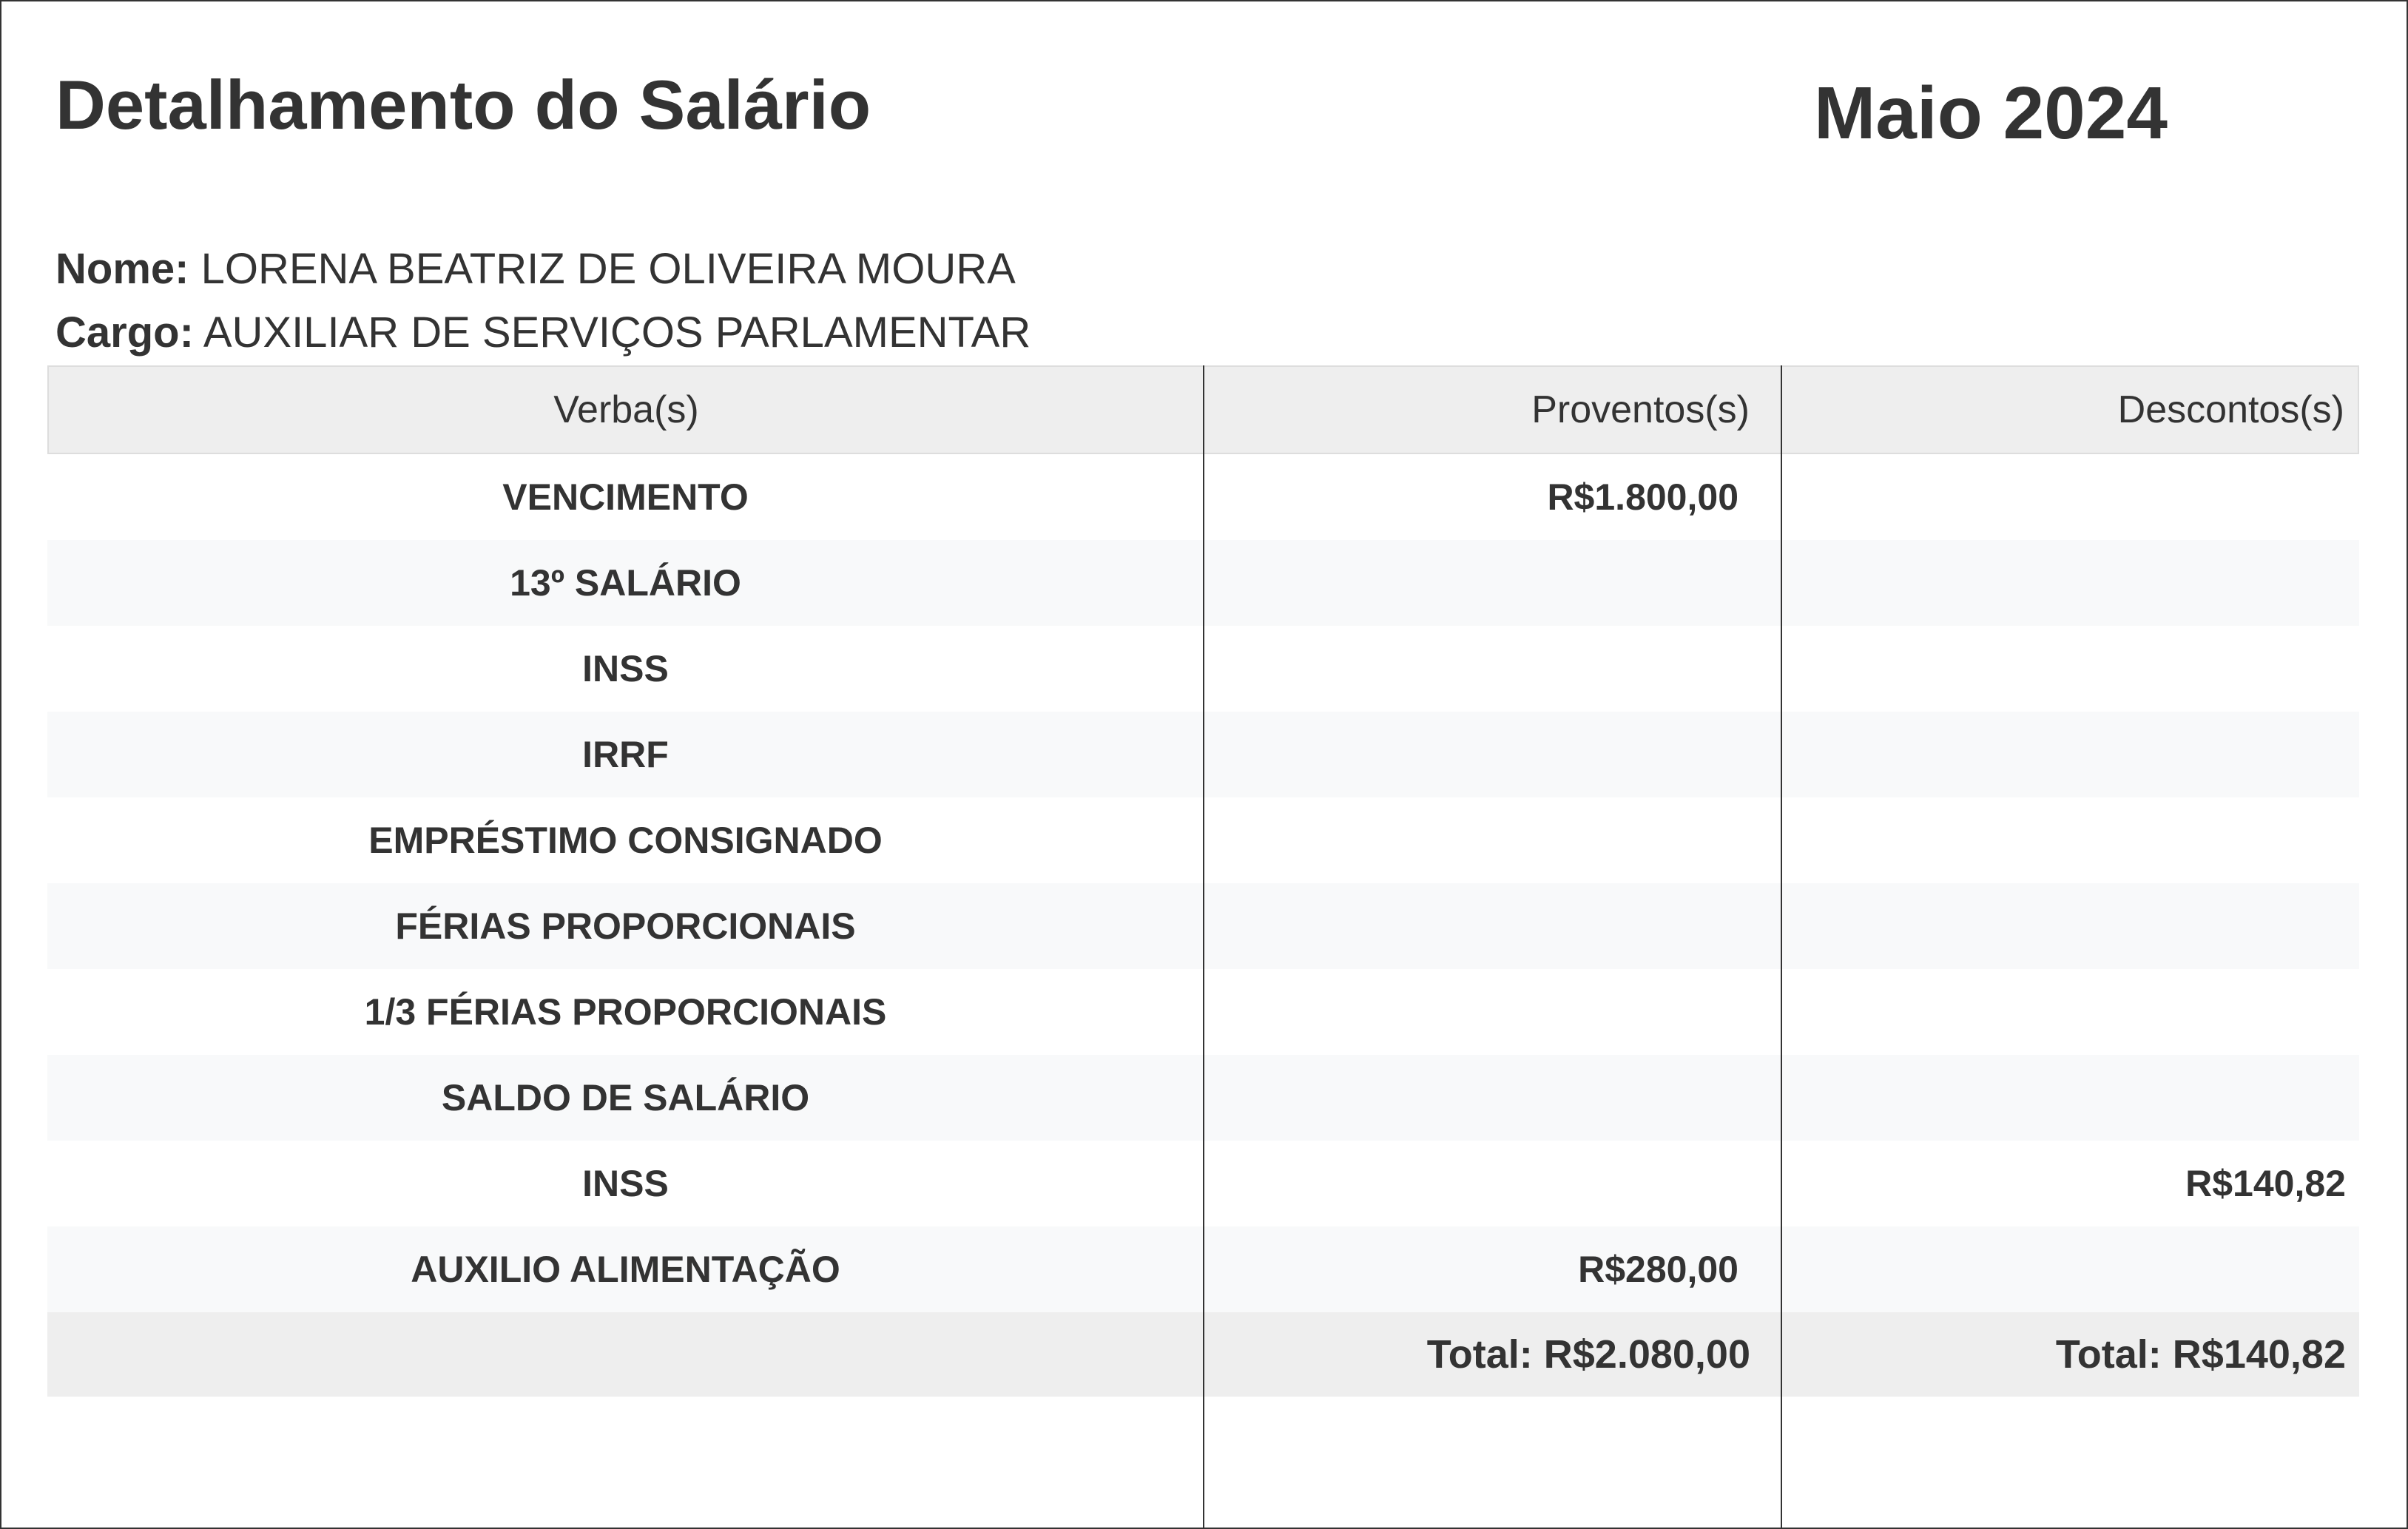 The width and height of the screenshot is (2408, 1529). I want to click on name-value: LORENA BEATRIZ DE OLIVEIRA MOURA, so click(608, 269).